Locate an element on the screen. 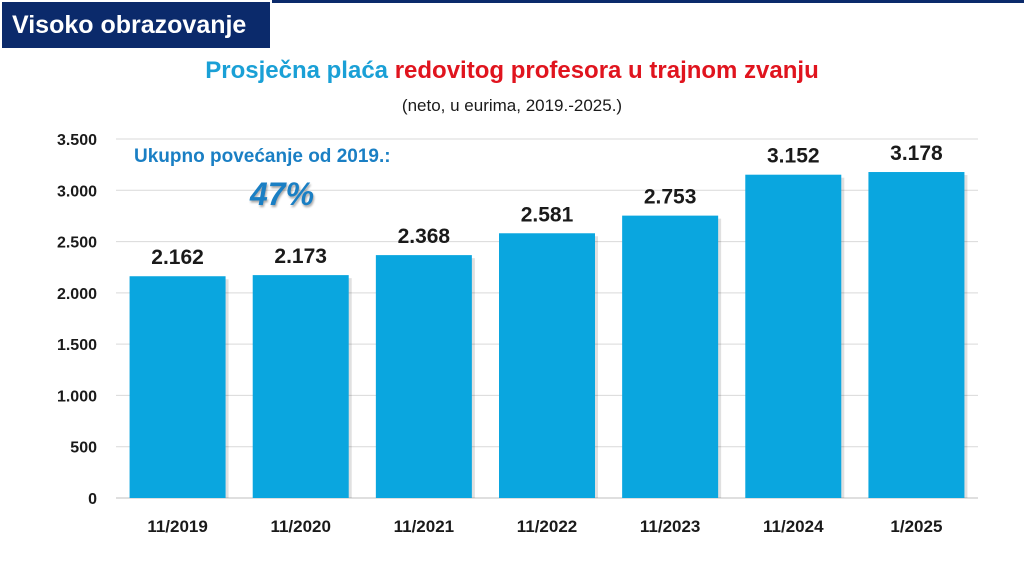  section-label: Visoko obrazovanje is located at coordinates (136, 25).